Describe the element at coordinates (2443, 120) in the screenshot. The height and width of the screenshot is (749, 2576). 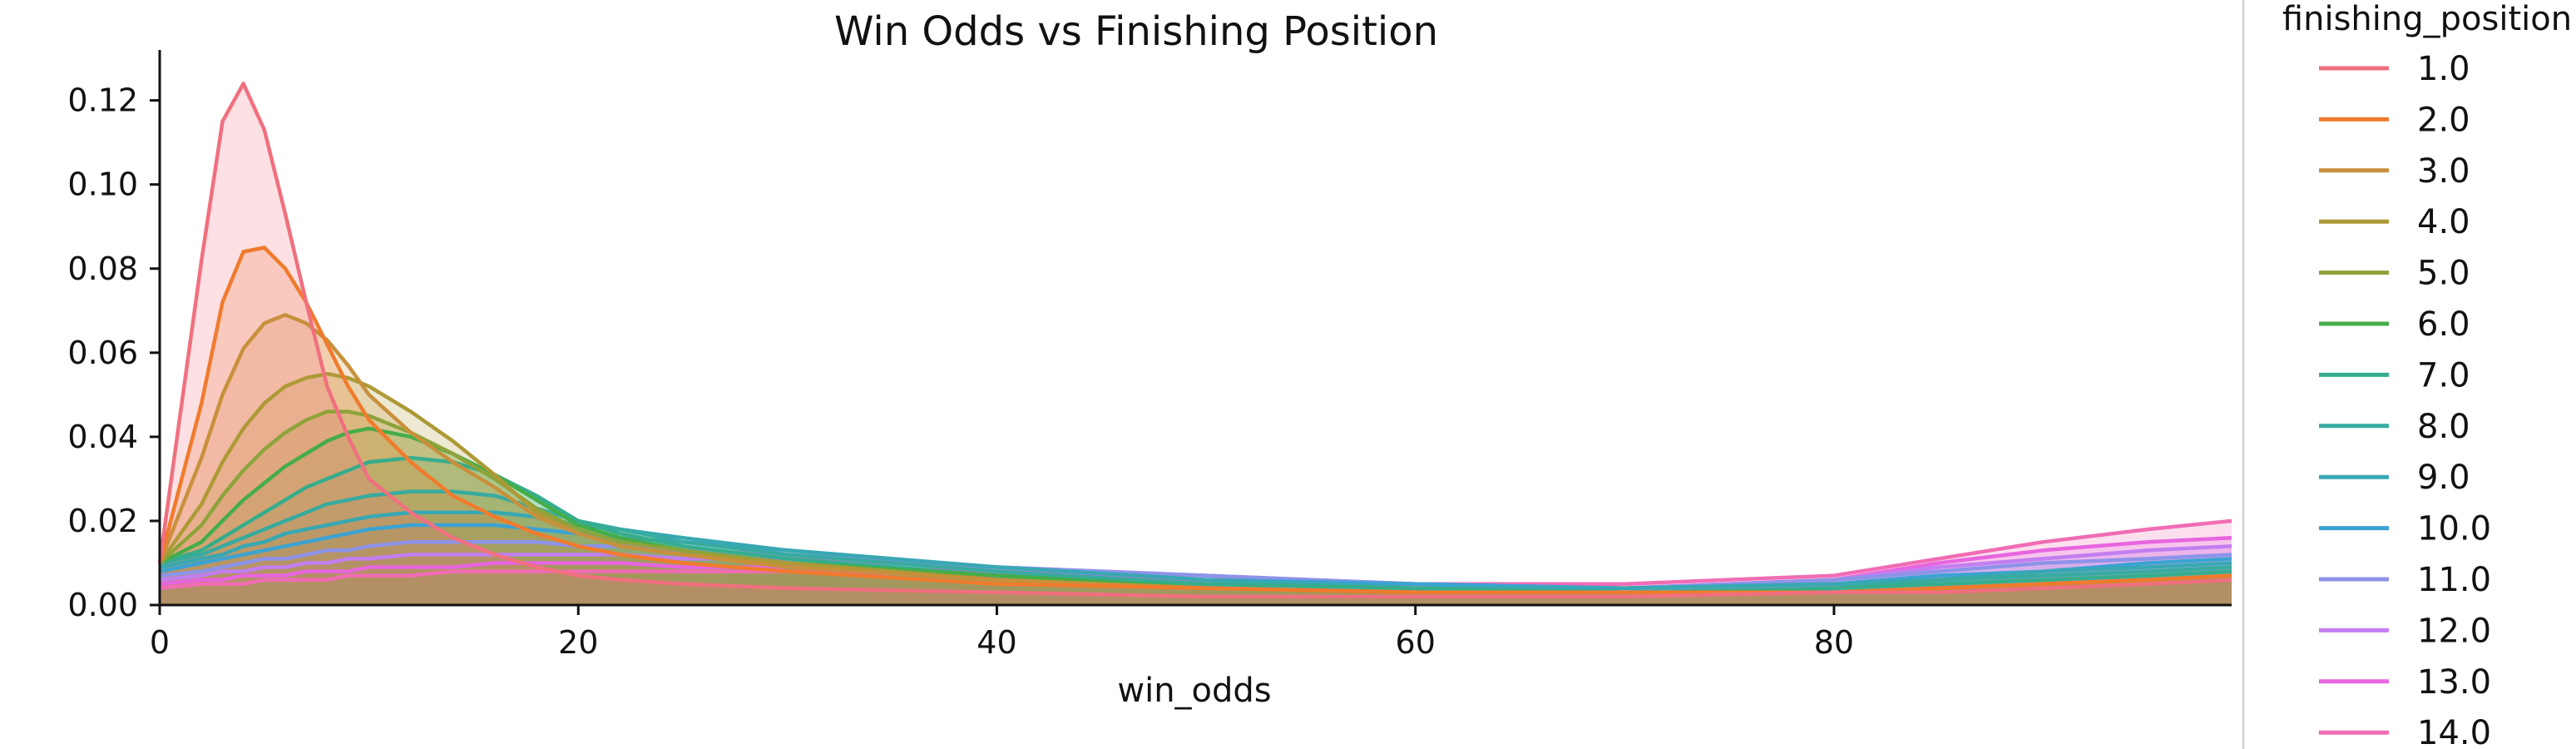
I see `legend-label: 2.0` at that location.